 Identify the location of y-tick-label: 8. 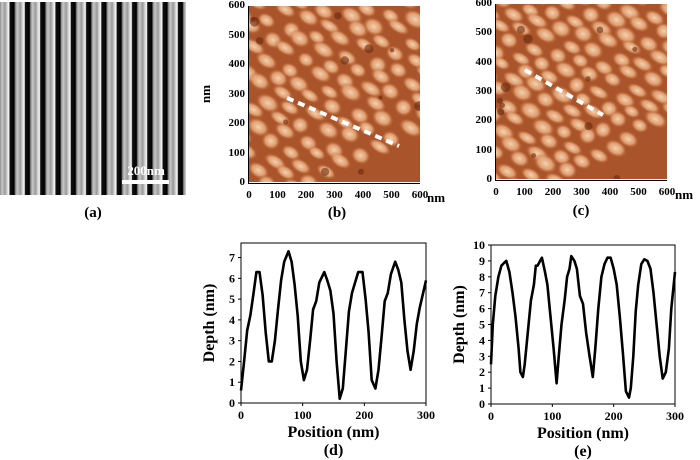
(482, 277).